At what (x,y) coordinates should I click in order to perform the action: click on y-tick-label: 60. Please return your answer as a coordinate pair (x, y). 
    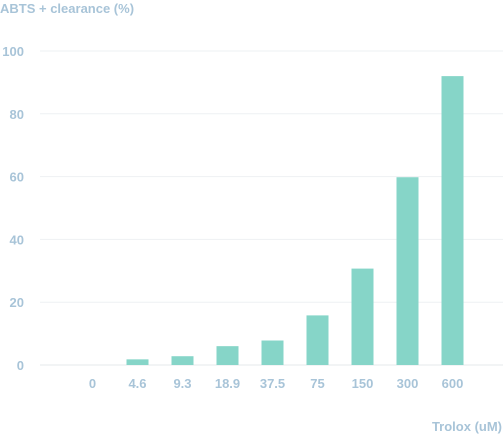
    Looking at the image, I should click on (17, 177).